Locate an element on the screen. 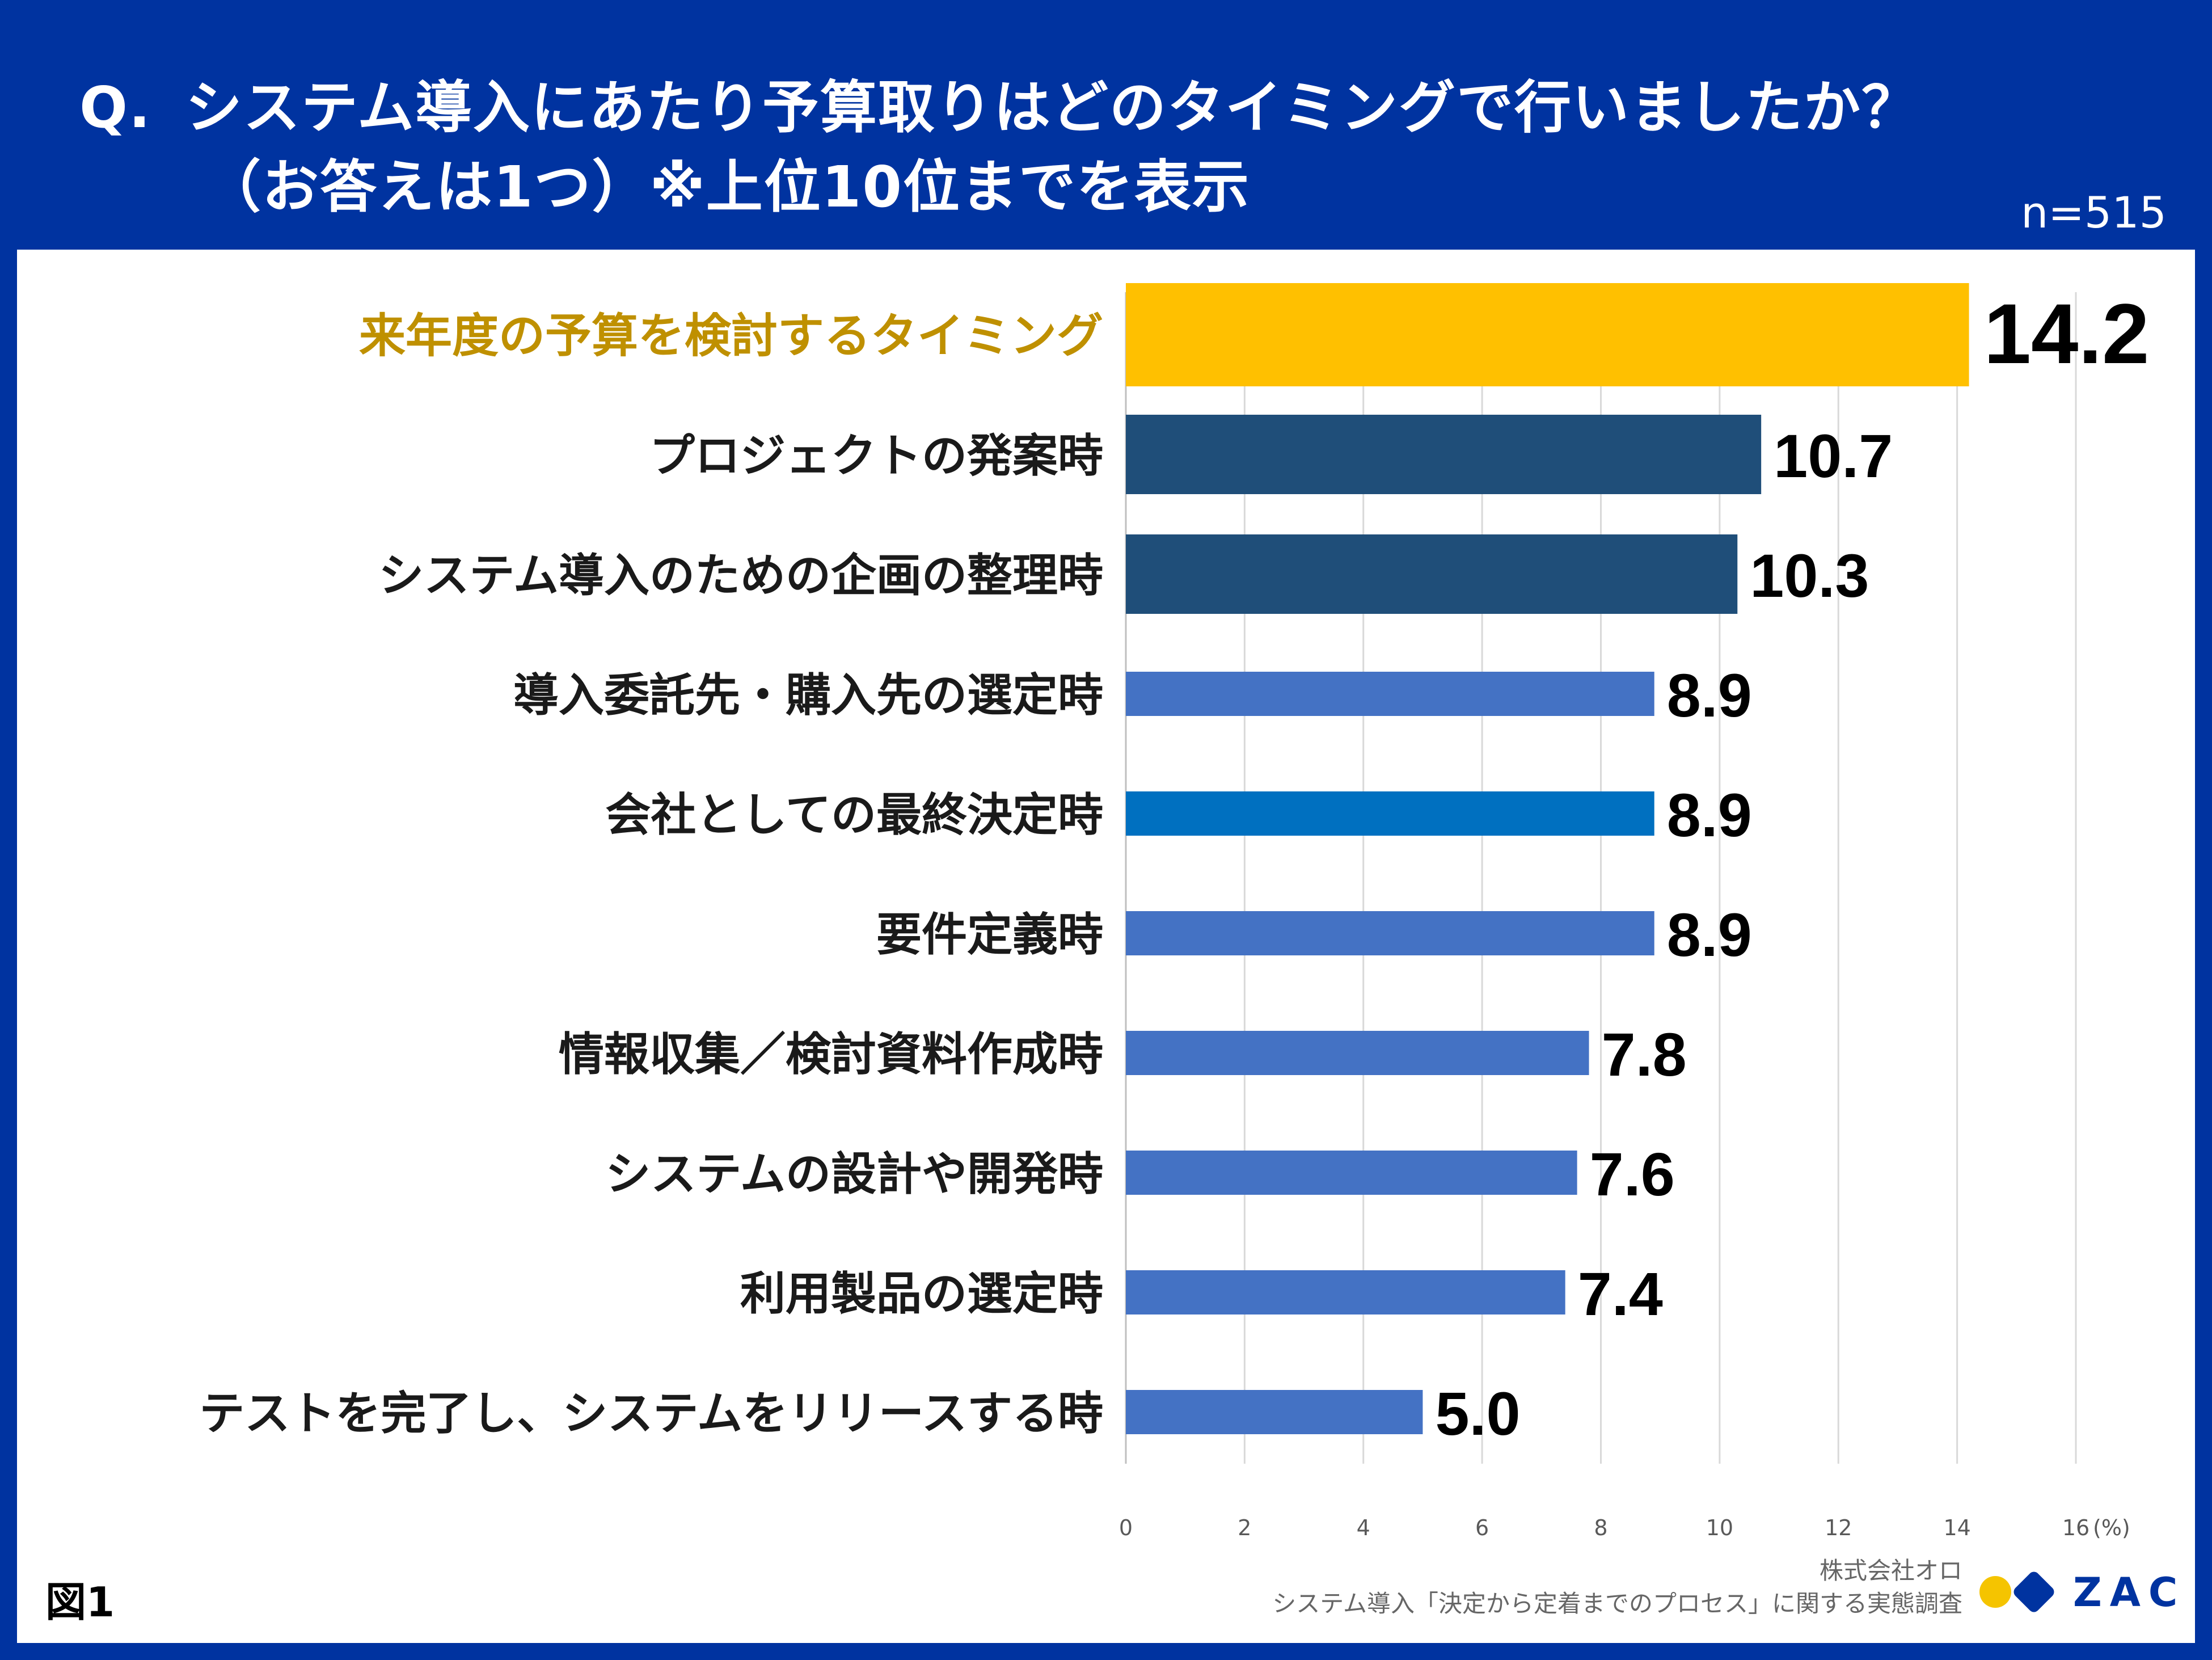 The image size is (2212, 1660). company-name: 株式会社オロ is located at coordinates (1890, 1571).